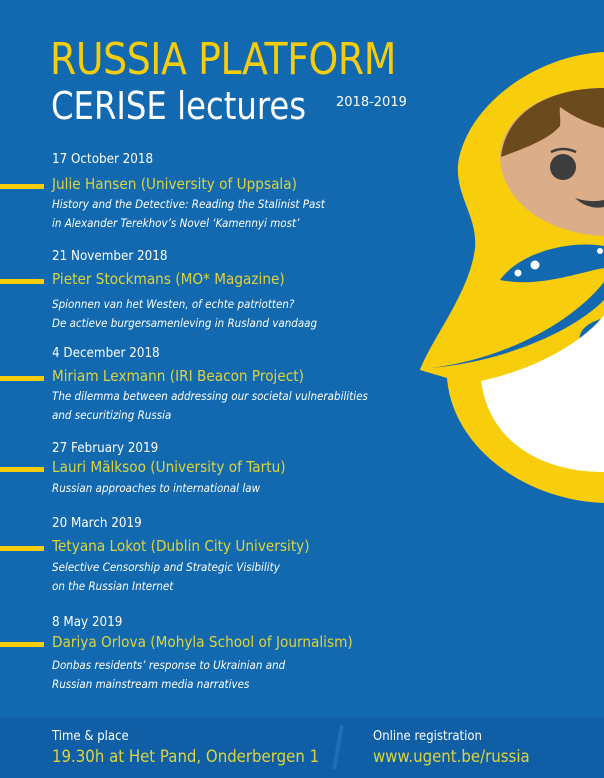  I want to click on doll-scarf-stripe, so click(517, 325).